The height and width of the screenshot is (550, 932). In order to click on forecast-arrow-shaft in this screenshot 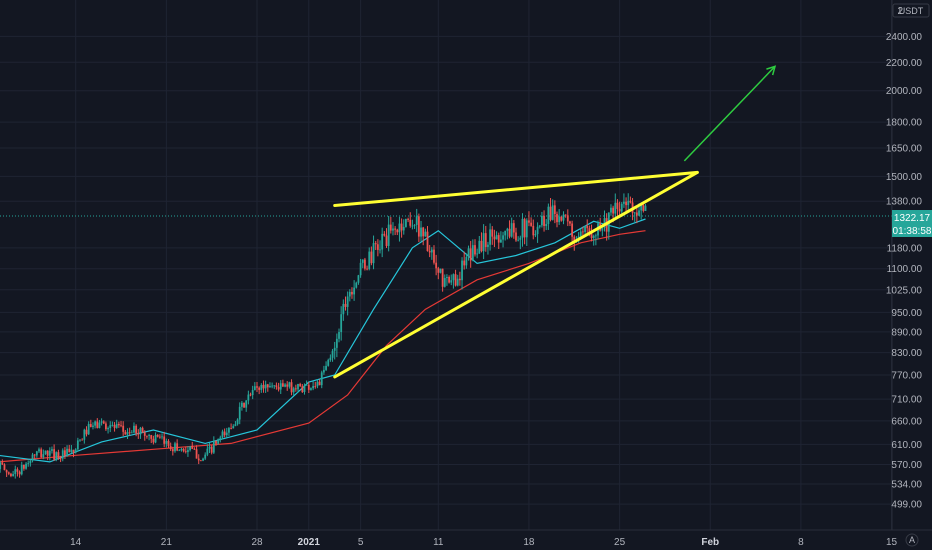, I will do `click(729, 113)`.